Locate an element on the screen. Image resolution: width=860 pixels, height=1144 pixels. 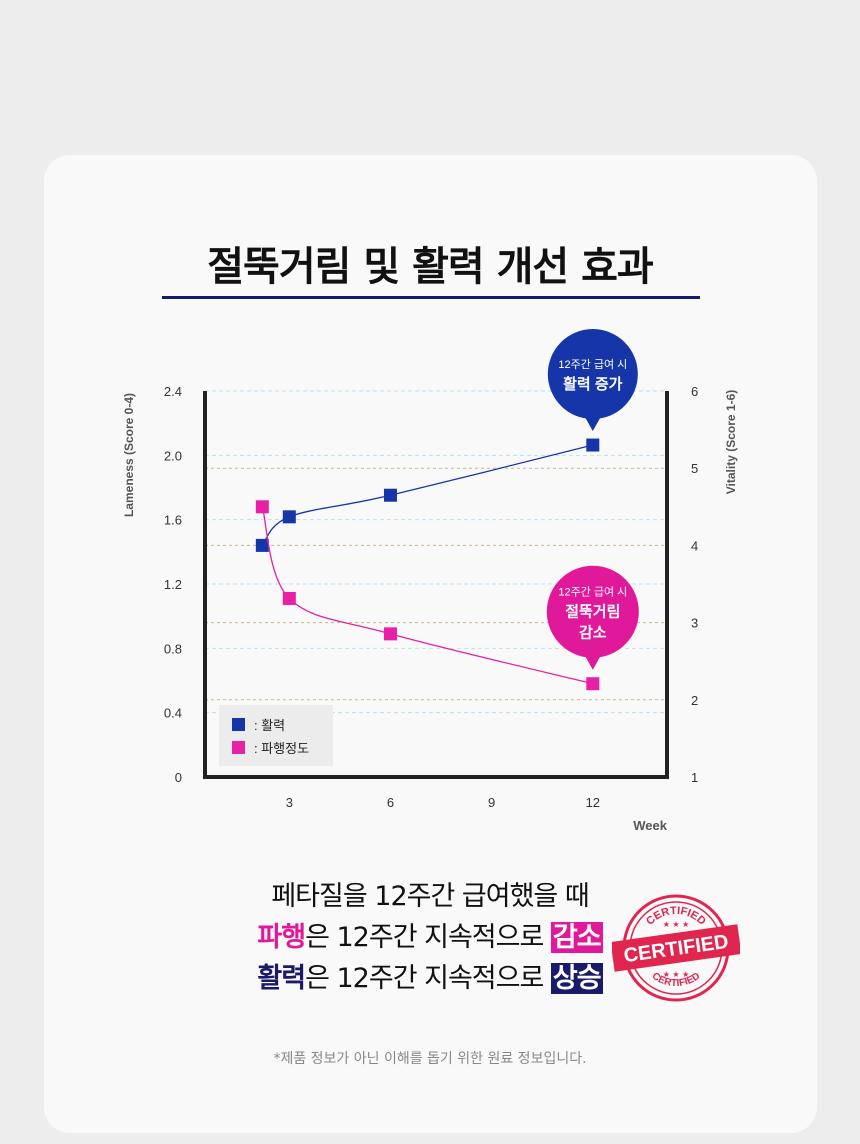
stamp-star-top: ★ ★ ★ is located at coordinates (676, 924).